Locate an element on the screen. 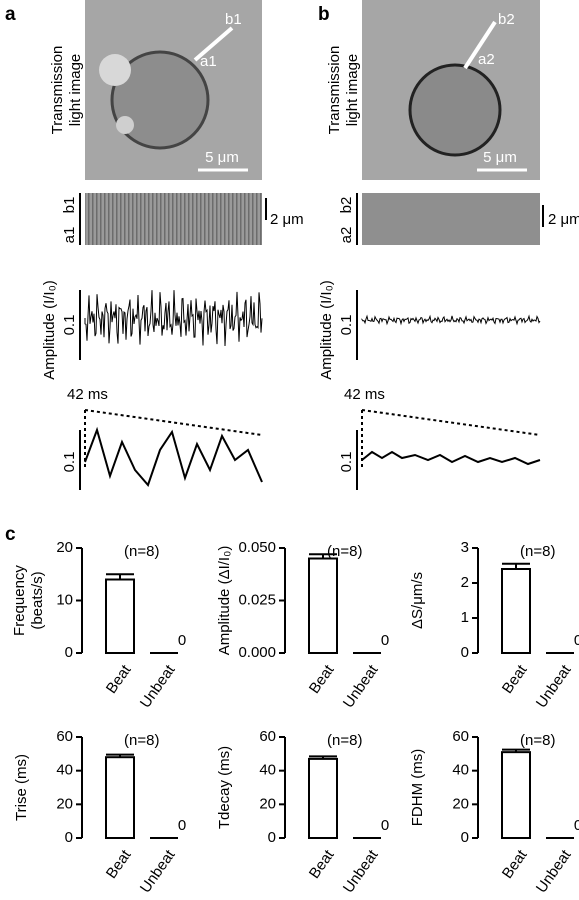 This screenshot has width=579, height=900. y-tick-label: 1 is located at coordinates (465, 617).